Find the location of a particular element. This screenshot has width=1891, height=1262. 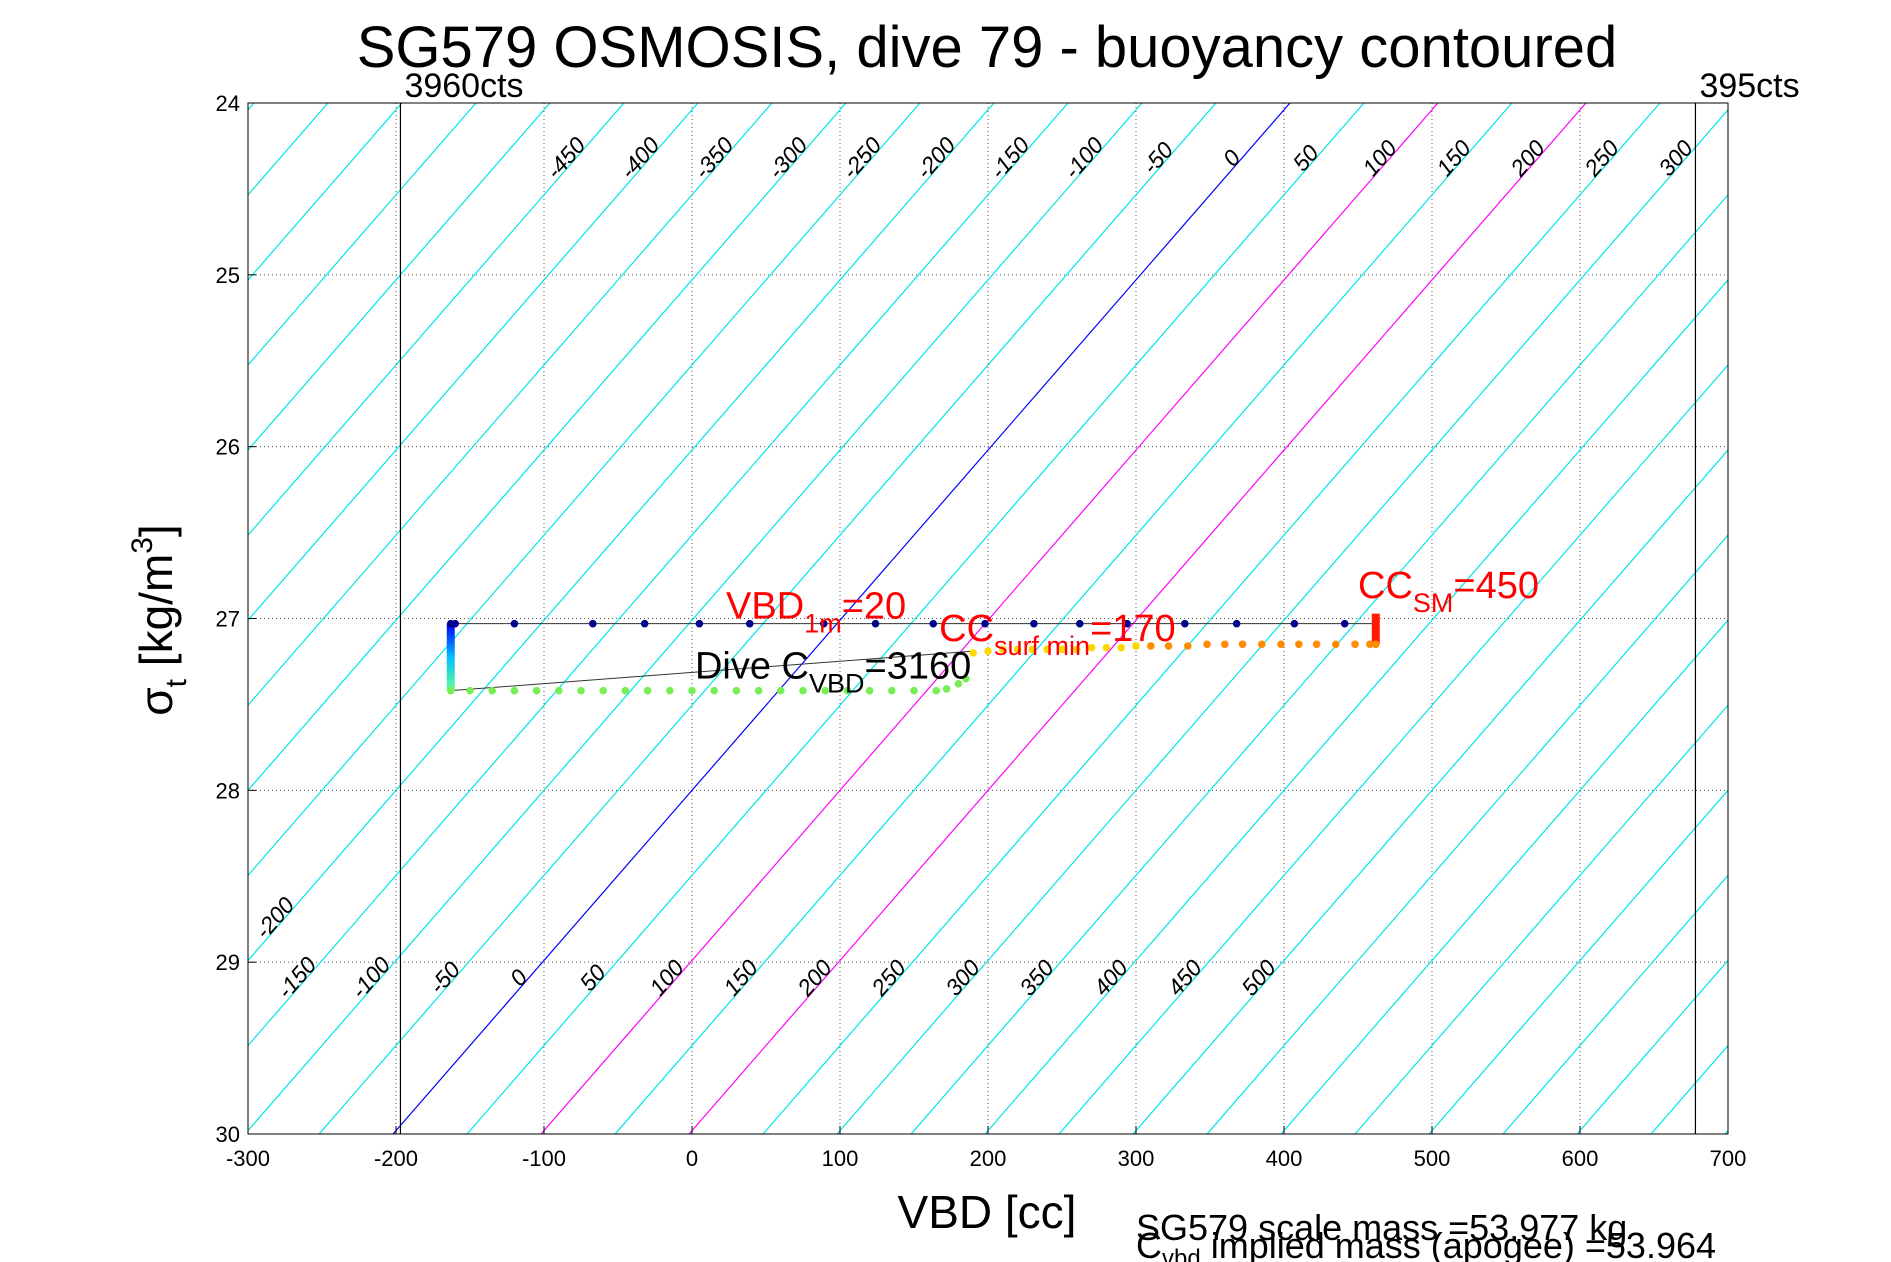

descent-bar is located at coordinates (450, 657).